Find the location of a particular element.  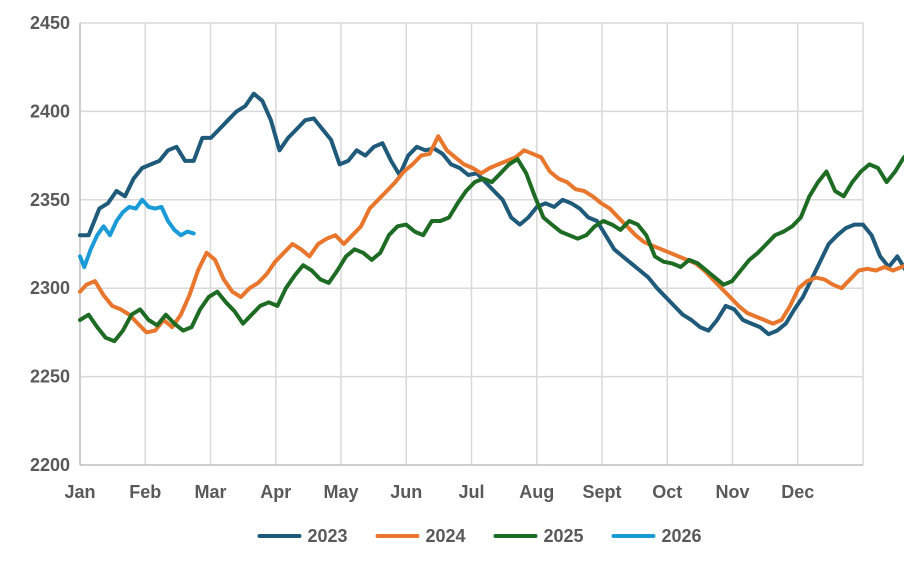

x-tick-label: Jan is located at coordinates (79, 492).